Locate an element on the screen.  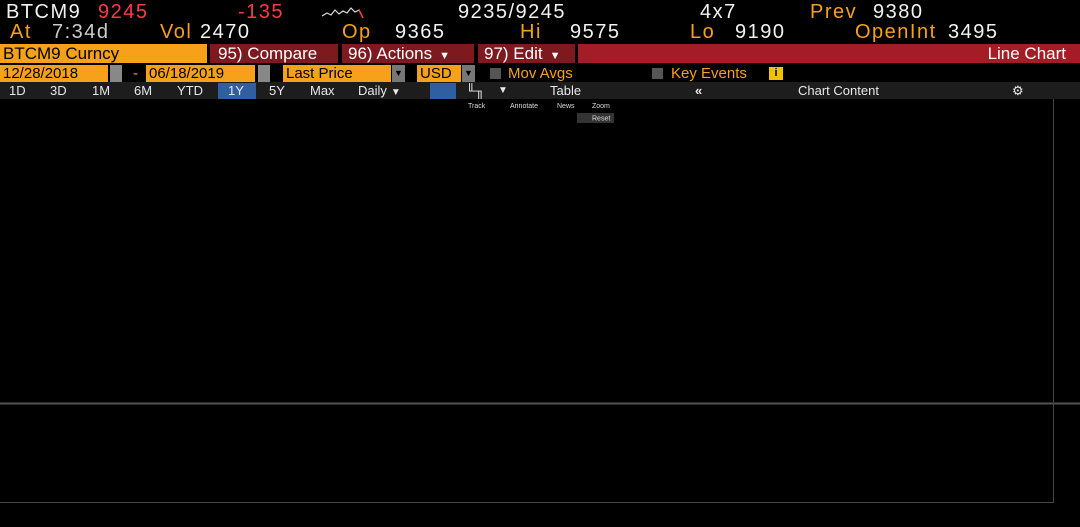
reset-label: Reset is located at coordinates (601, 118).